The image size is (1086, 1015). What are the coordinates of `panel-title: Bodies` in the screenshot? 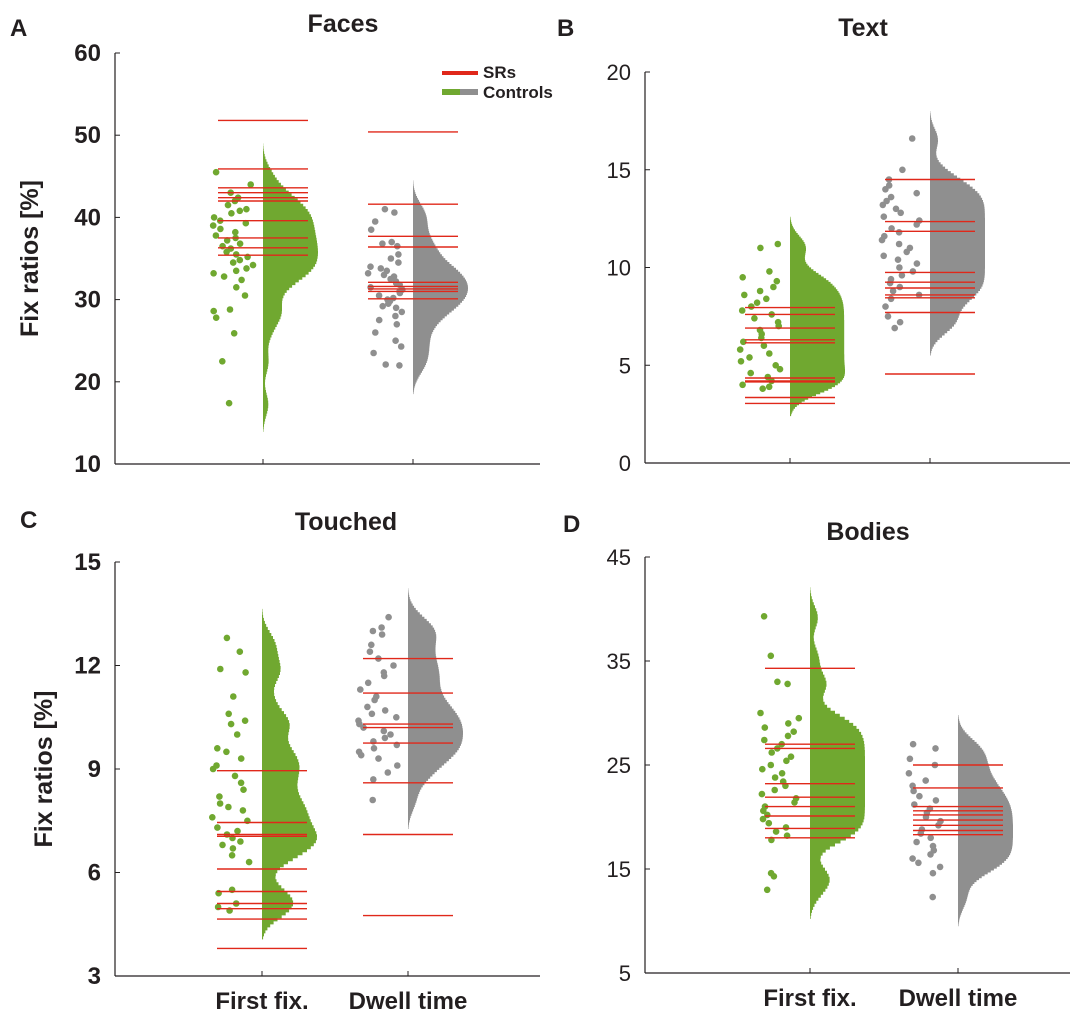 It's located at (867, 532).